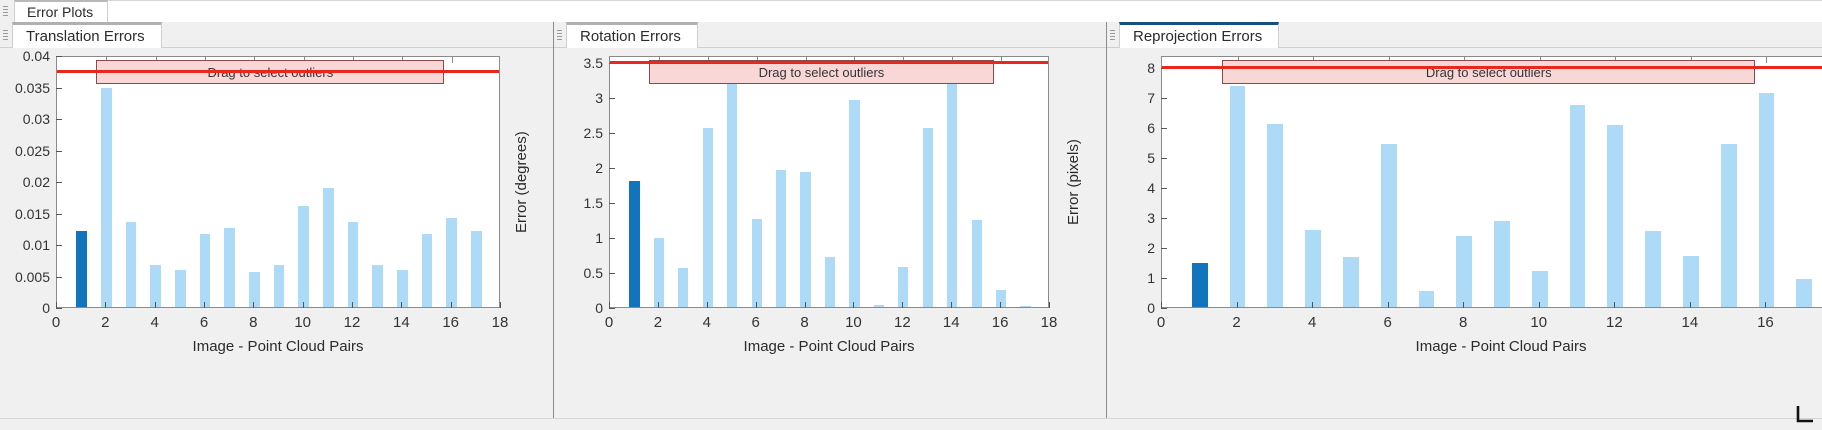 The width and height of the screenshot is (1822, 430). Describe the element at coordinates (87, 35) in the screenshot. I see `tab-translation-errors: Translation Errors` at that location.